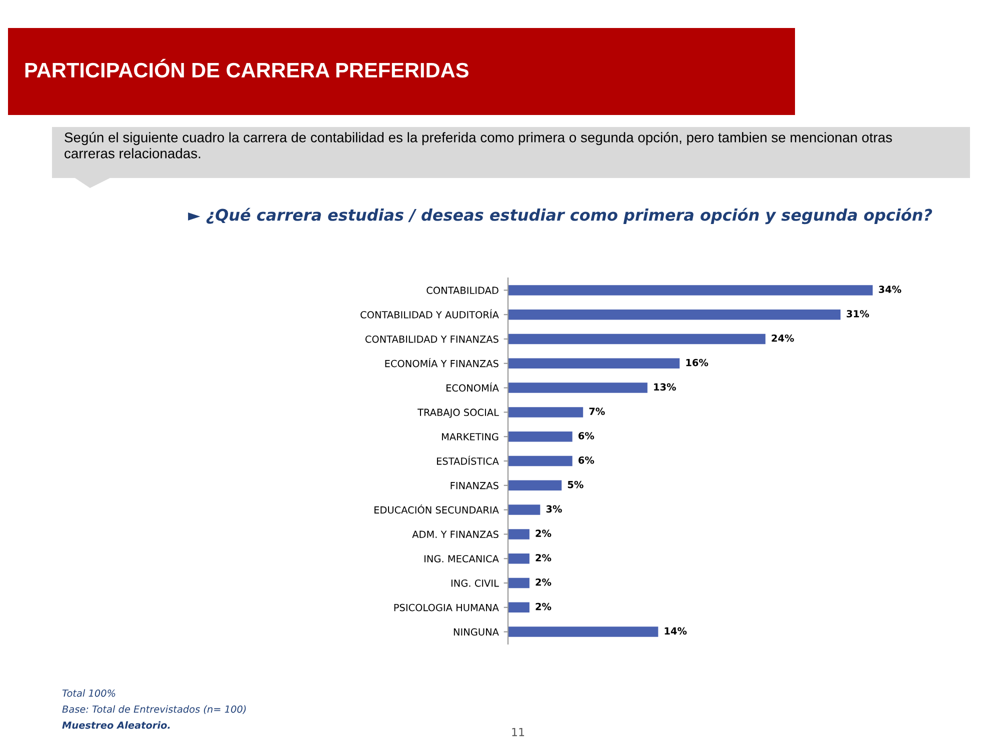  What do you see at coordinates (116, 725) in the screenshot?
I see `text: Muestreo Aleatorio.` at bounding box center [116, 725].